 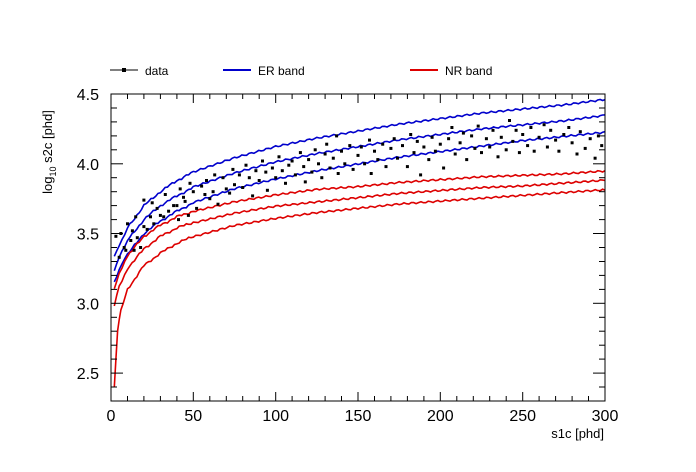 What do you see at coordinates (111, 416) in the screenshot?
I see `x-tick-label: 0` at bounding box center [111, 416].